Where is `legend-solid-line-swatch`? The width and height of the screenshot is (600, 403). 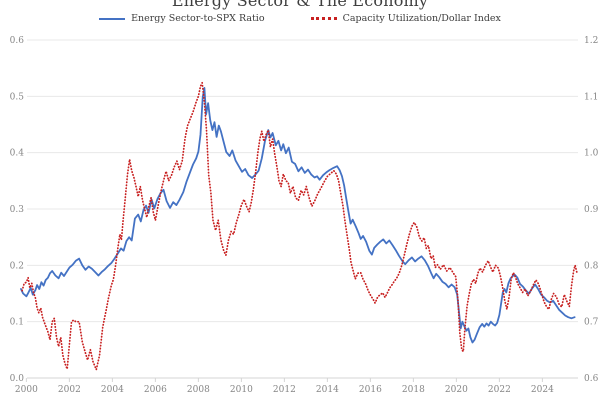
legend-solid-line-swatch is located at coordinates (112, 18).